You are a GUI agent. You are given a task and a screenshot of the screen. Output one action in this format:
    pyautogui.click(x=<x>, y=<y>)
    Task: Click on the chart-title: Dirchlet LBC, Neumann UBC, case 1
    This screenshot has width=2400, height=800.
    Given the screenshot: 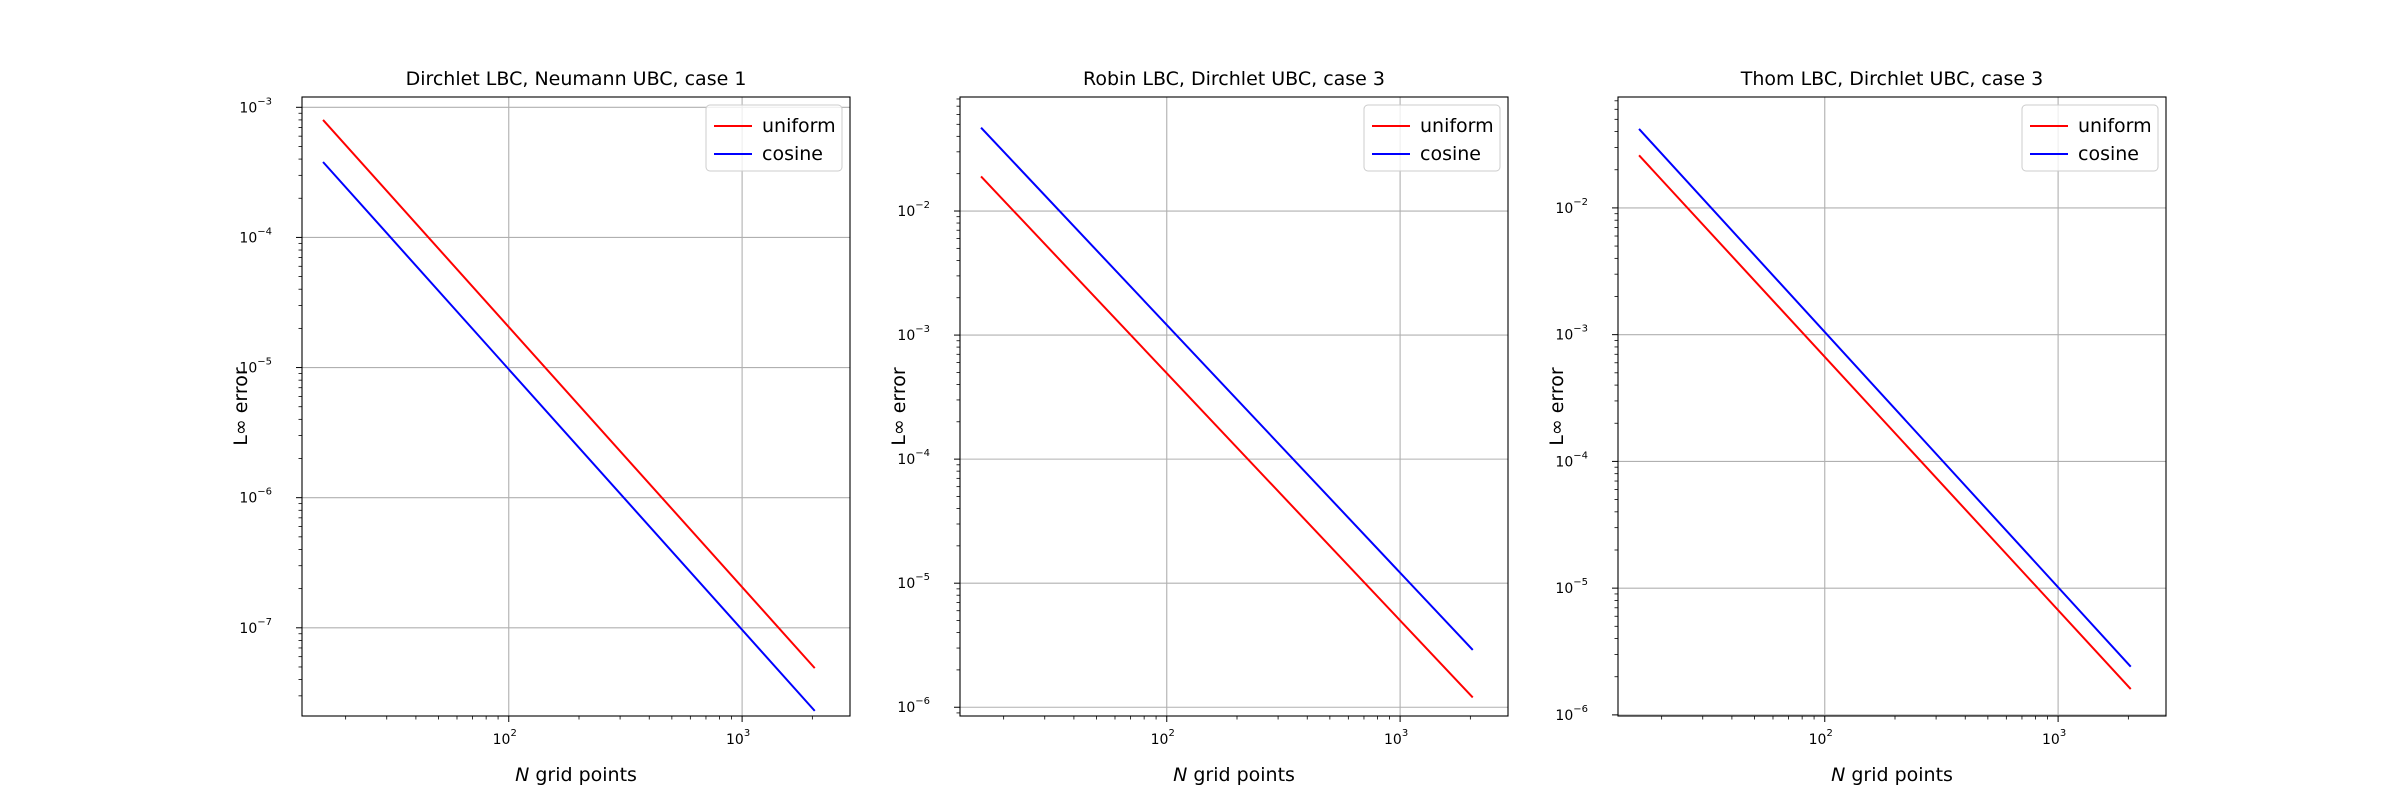 What is the action you would take?
    pyautogui.click(x=576, y=79)
    